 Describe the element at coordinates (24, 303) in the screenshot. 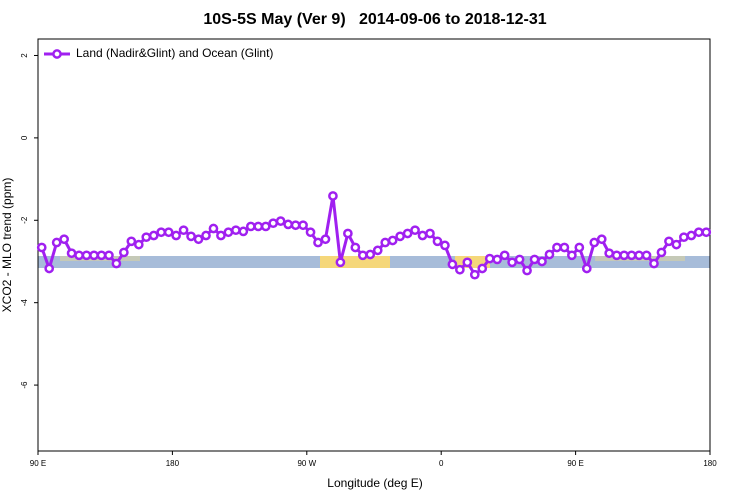

I see `y-tick-label: -4` at that location.